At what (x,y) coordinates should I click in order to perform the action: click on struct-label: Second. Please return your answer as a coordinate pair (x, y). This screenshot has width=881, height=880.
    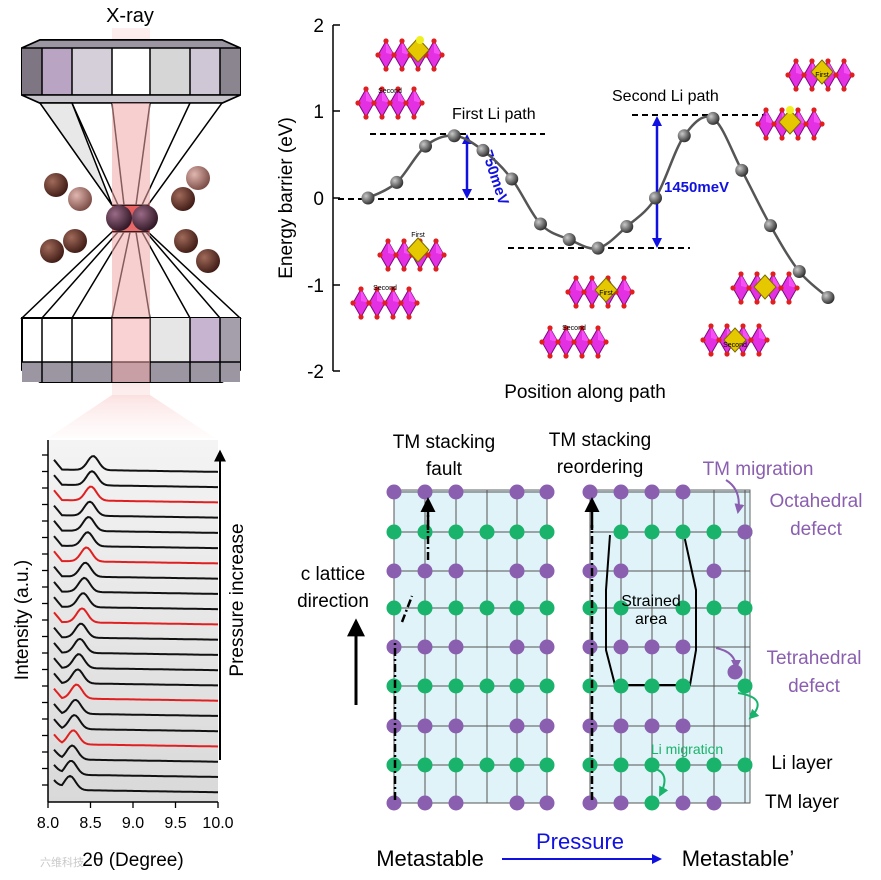
    Looking at the image, I should click on (390, 91).